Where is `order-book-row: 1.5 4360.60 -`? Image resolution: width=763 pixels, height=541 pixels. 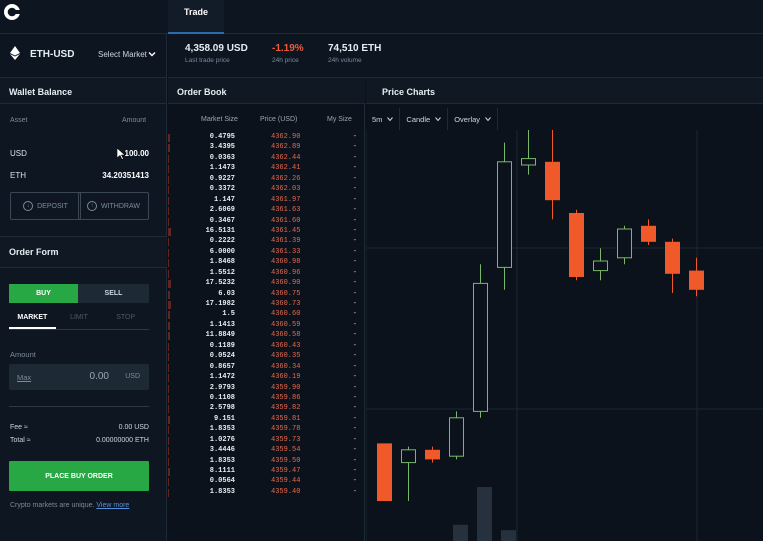
order-book-row: 1.5 4360.60 - is located at coordinates (266, 315).